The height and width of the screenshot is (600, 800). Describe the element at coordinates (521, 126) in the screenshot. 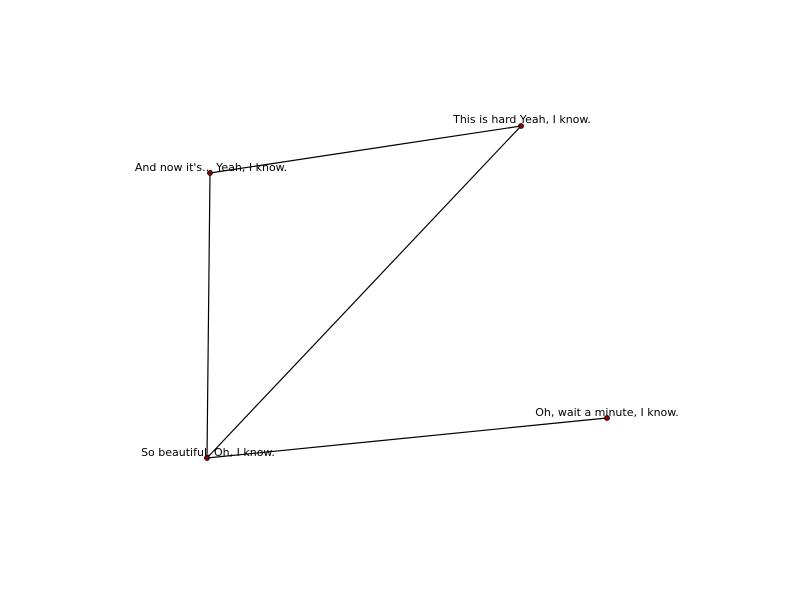

I see `node-n1` at that location.